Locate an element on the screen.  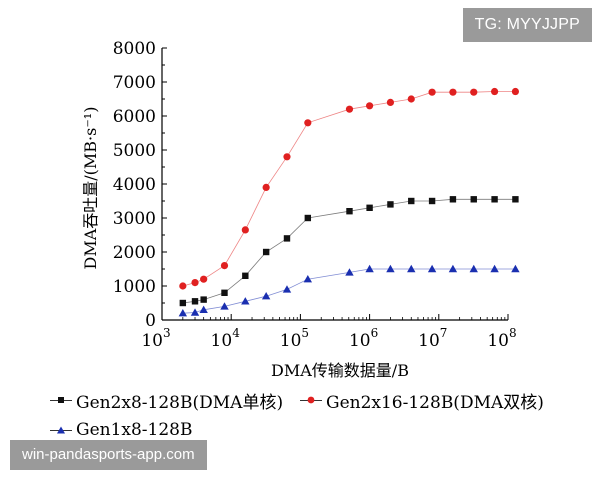
x-tick-label: 10⁵ is located at coordinates (294, 338).